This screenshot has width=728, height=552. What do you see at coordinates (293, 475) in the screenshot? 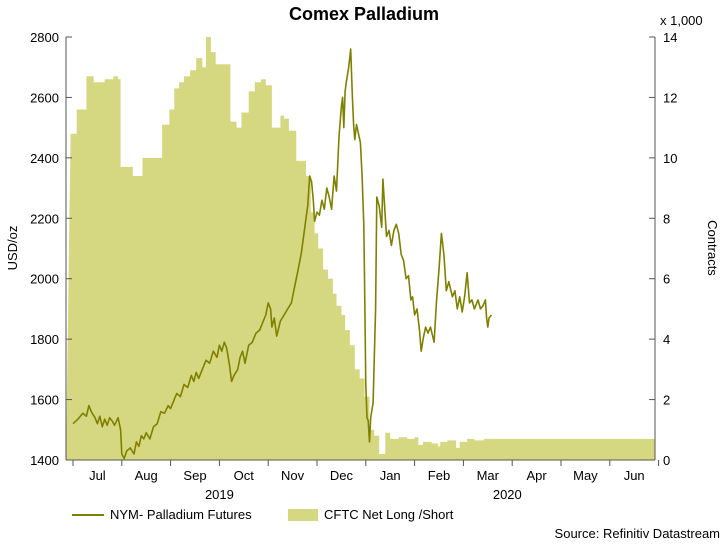
I see `month-label: Nov` at bounding box center [293, 475].